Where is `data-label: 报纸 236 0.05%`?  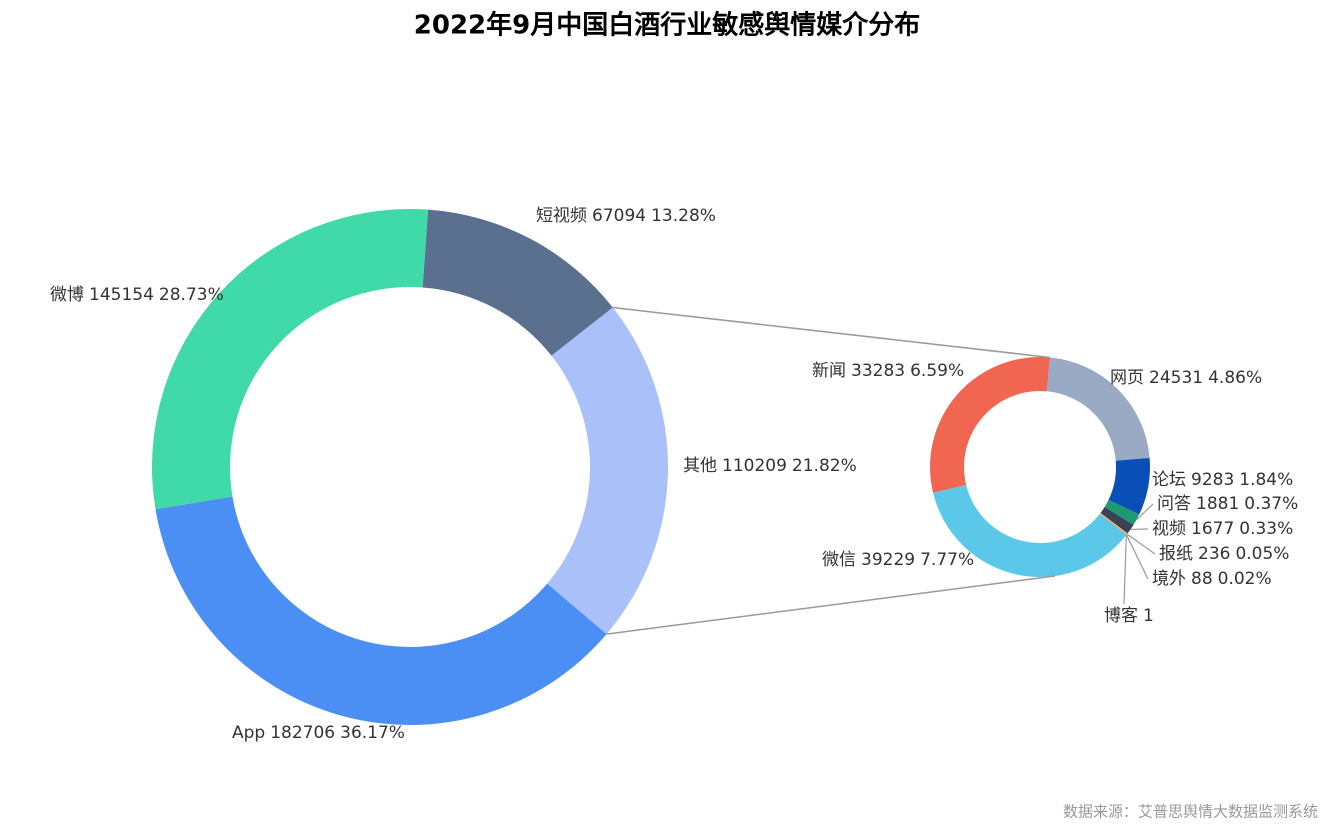 data-label: 报纸 236 0.05% is located at coordinates (1224, 554).